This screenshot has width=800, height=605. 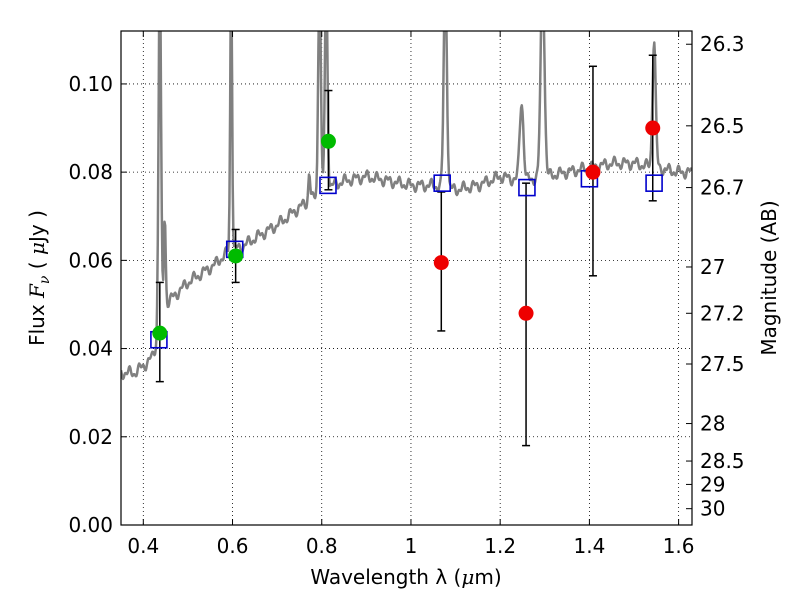 I want to click on y2-tick-label: 28.5, so click(x=722, y=461).